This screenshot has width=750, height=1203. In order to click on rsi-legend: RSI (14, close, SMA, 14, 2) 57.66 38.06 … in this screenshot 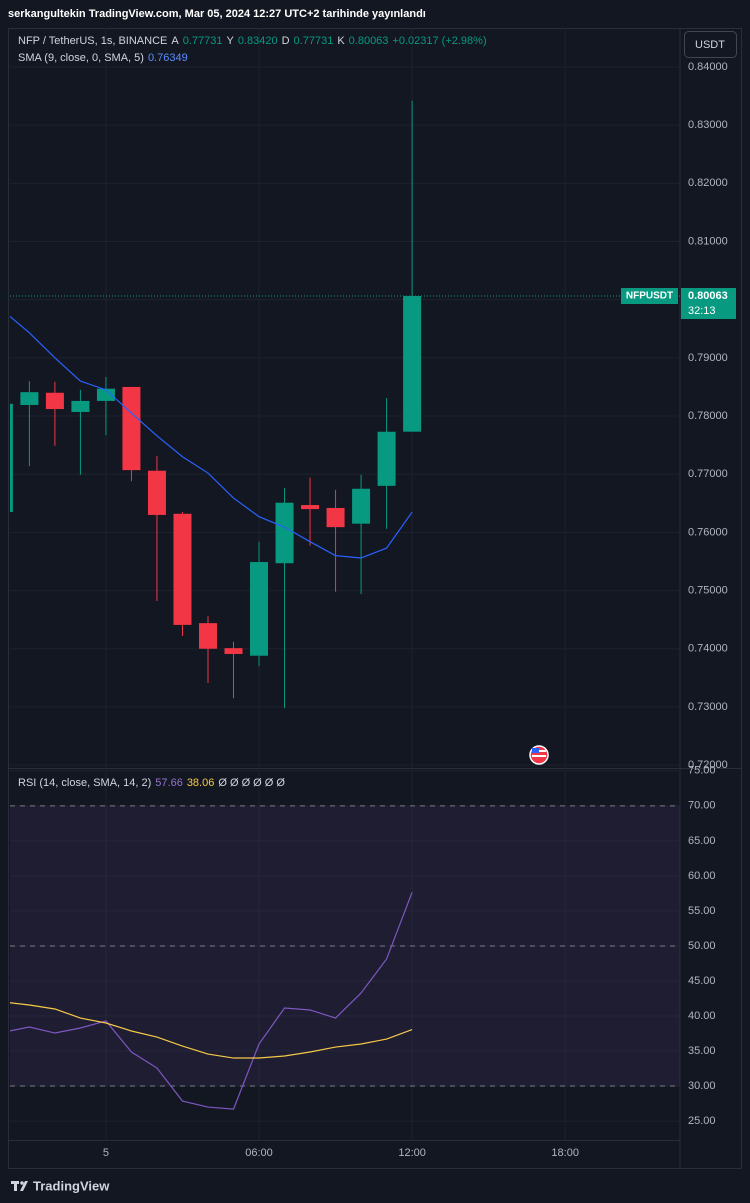, I will do `click(151, 783)`.